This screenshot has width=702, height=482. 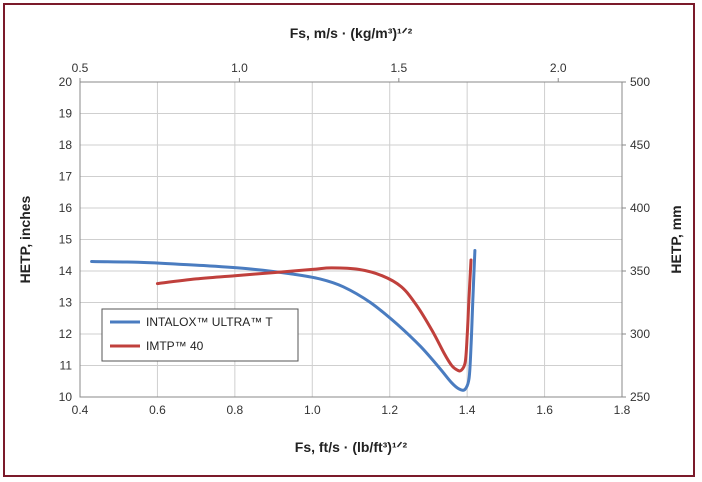 What do you see at coordinates (622, 410) in the screenshot?
I see `x-bottom-tick-label: 1.8` at bounding box center [622, 410].